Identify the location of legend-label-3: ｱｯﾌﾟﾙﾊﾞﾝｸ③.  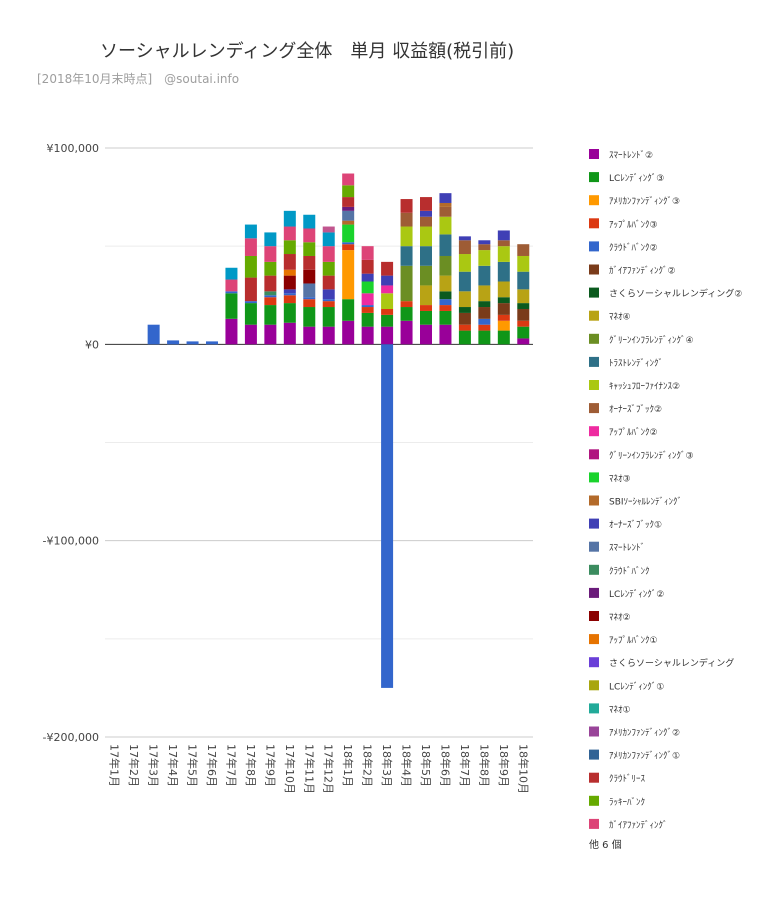
(633, 224).